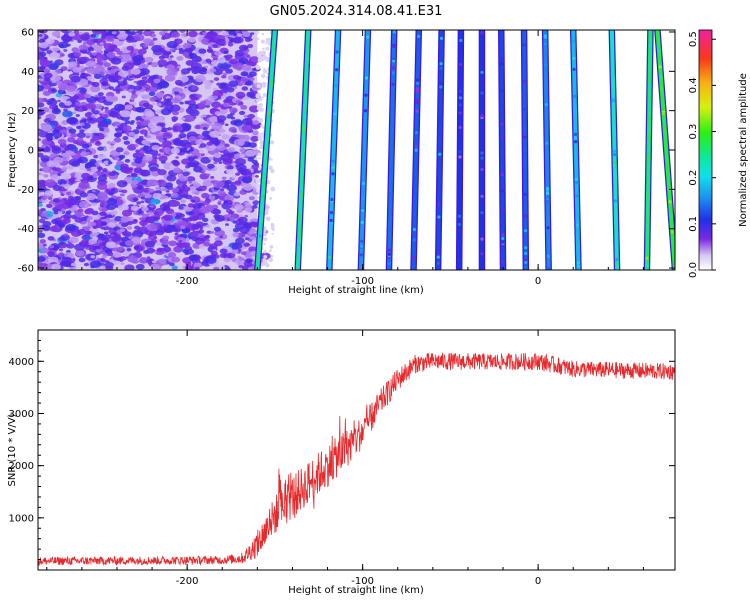  Describe the element at coordinates (743, 150) in the screenshot. I see `colorbar-label: Normalized spectral amplitude` at that location.